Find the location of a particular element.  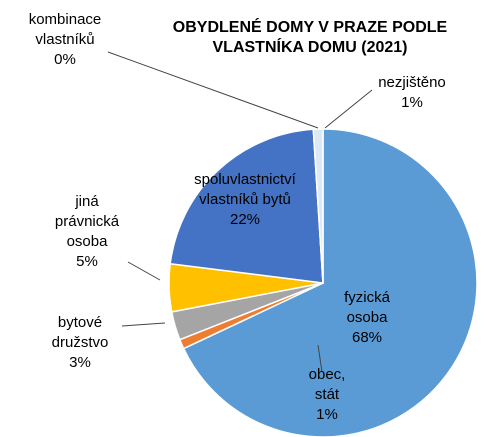

category-label: spoluvlastnictví vlastníků bytů is located at coordinates (245, 189).